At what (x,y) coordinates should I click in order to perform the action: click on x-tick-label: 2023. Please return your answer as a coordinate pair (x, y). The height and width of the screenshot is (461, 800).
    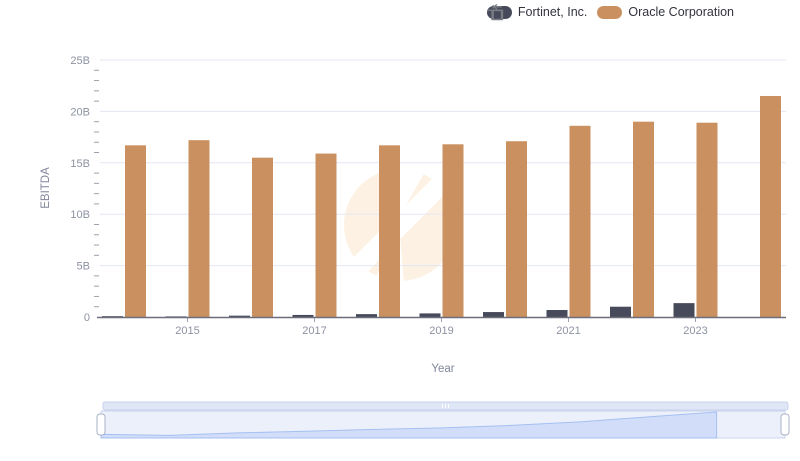
    Looking at the image, I should click on (695, 331).